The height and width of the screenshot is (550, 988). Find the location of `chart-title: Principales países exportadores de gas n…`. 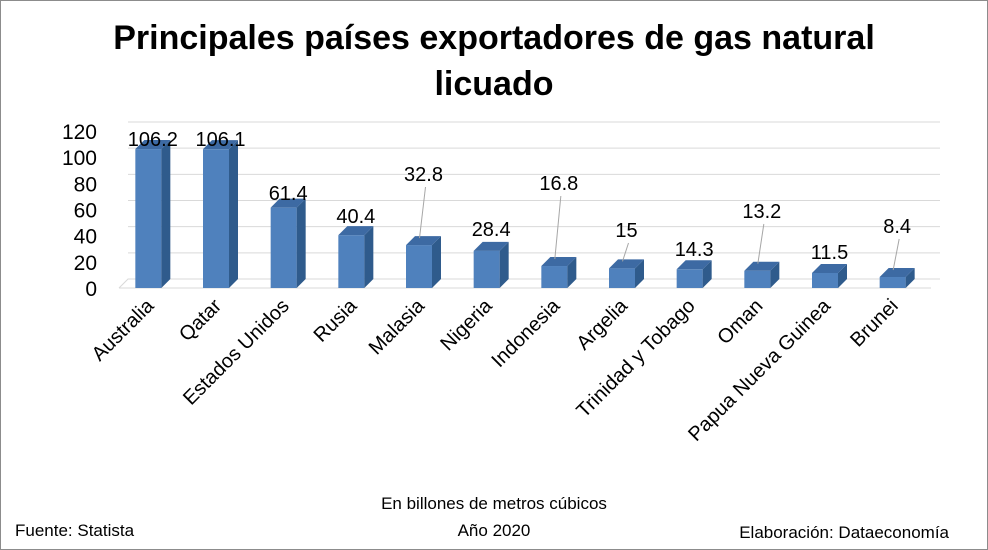

chart-title: Principales países exportadores de gas n… is located at coordinates (494, 61).